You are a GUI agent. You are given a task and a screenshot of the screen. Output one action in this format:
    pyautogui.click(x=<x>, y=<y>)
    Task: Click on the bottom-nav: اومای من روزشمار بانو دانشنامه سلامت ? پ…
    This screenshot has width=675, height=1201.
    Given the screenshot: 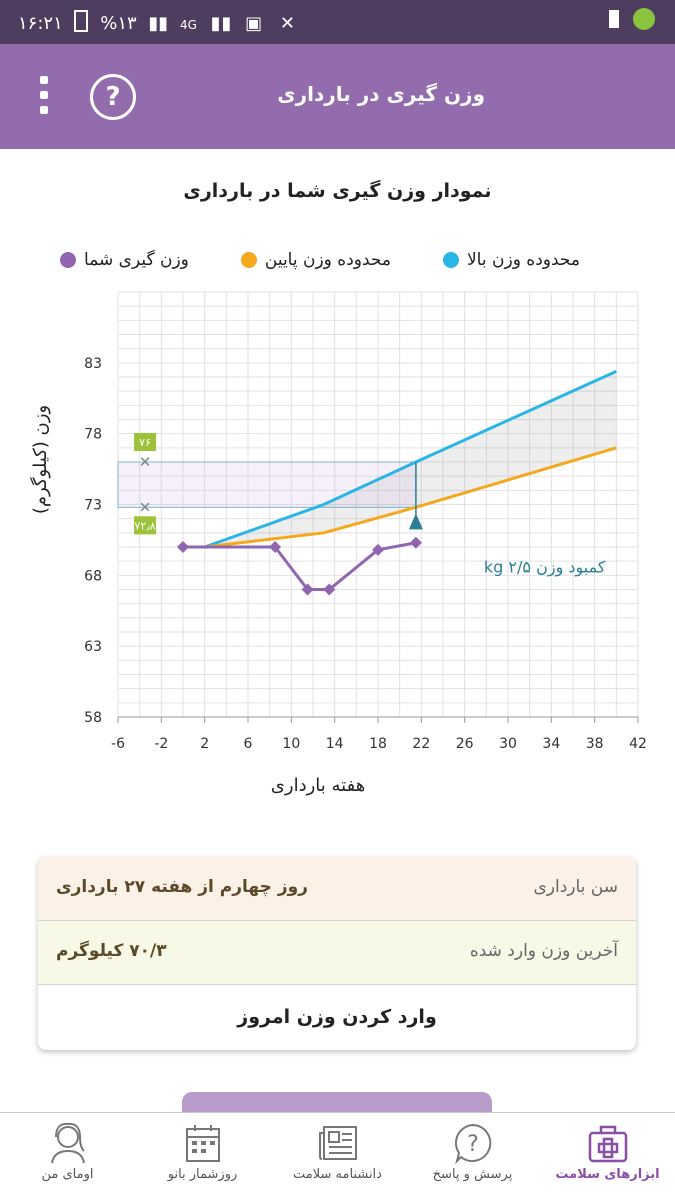 What is the action you would take?
    pyautogui.click(x=337, y=1156)
    